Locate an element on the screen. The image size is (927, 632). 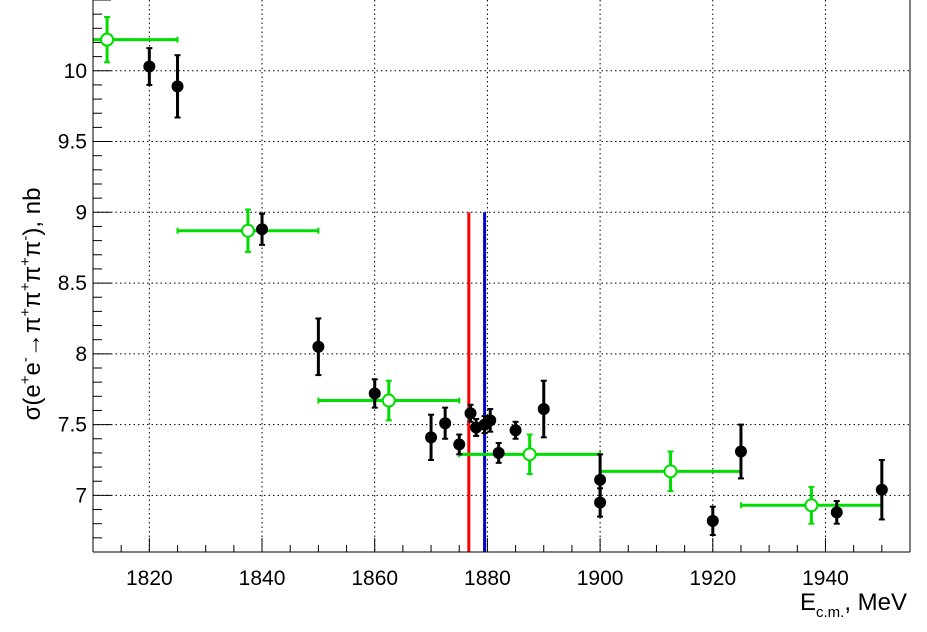
threshold-lines is located at coordinates (477, 382).